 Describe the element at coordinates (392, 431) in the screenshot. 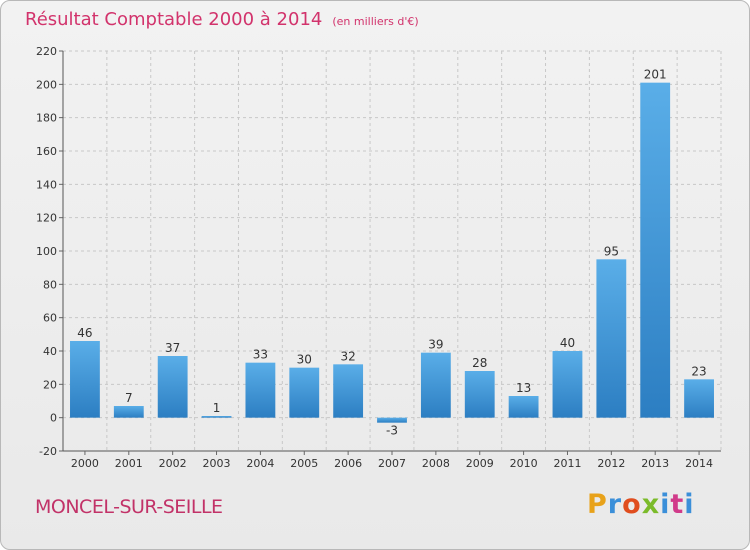

I see `value-label: -3` at that location.